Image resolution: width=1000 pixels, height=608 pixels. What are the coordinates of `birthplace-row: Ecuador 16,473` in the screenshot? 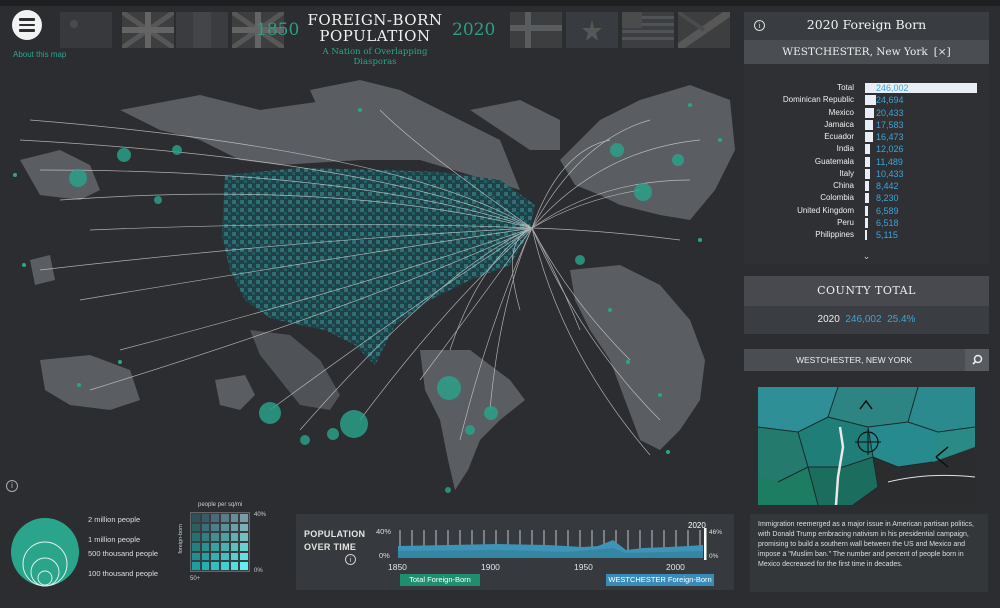 It's located at (866, 137).